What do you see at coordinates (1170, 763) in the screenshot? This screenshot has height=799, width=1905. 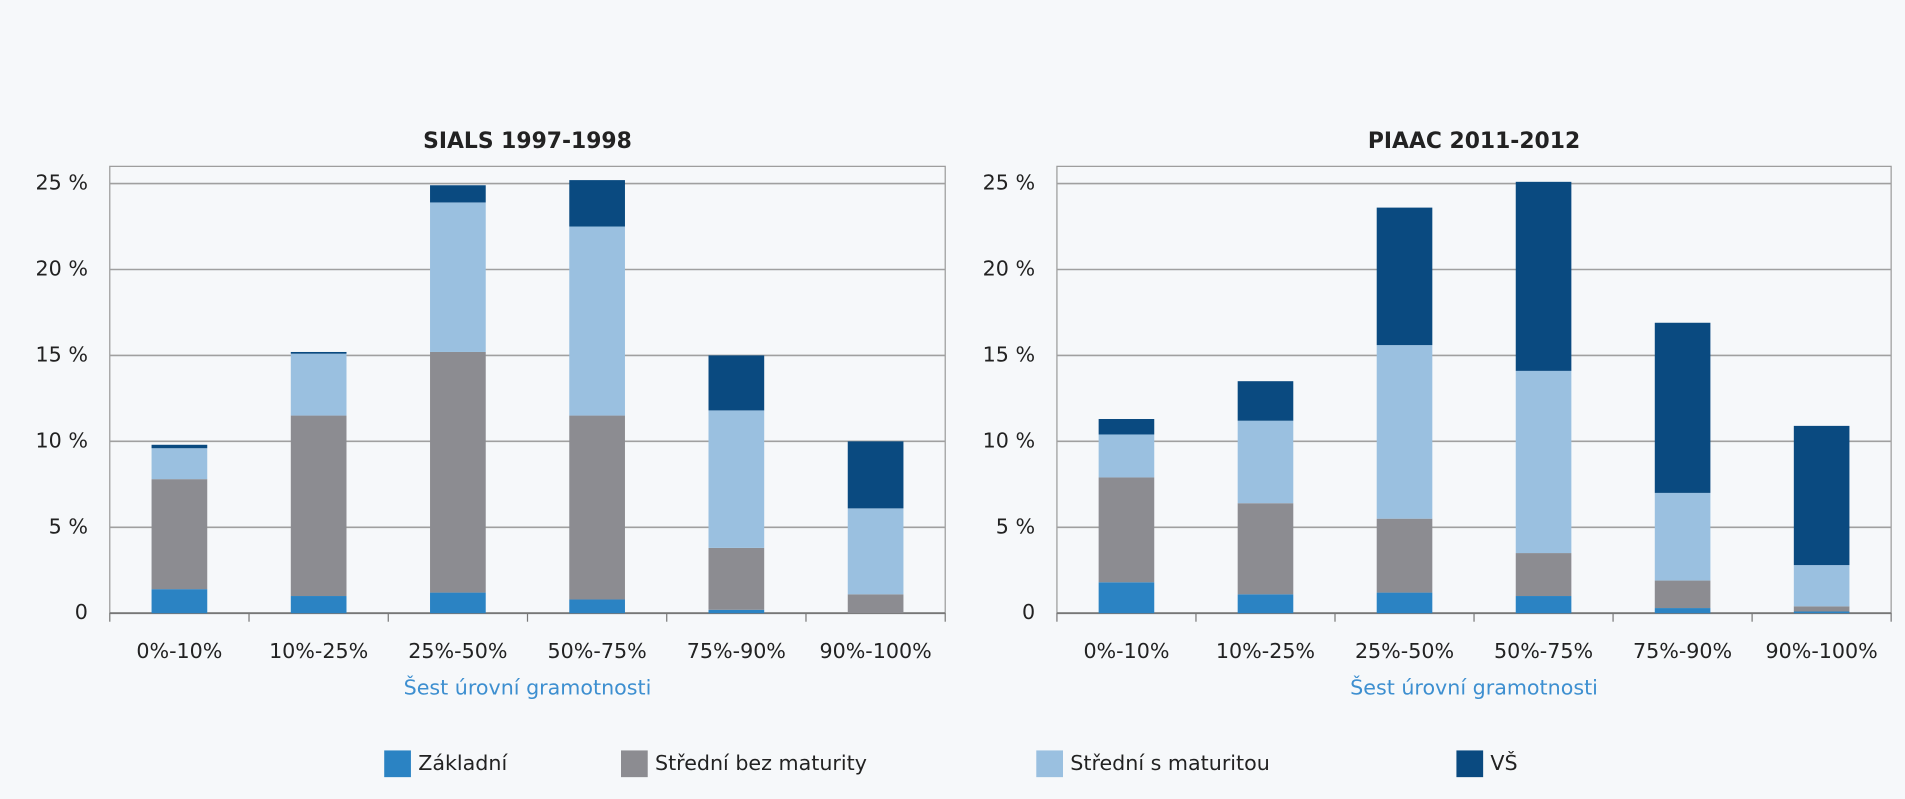 I see `legend-label: Střední s maturitou` at bounding box center [1170, 763].